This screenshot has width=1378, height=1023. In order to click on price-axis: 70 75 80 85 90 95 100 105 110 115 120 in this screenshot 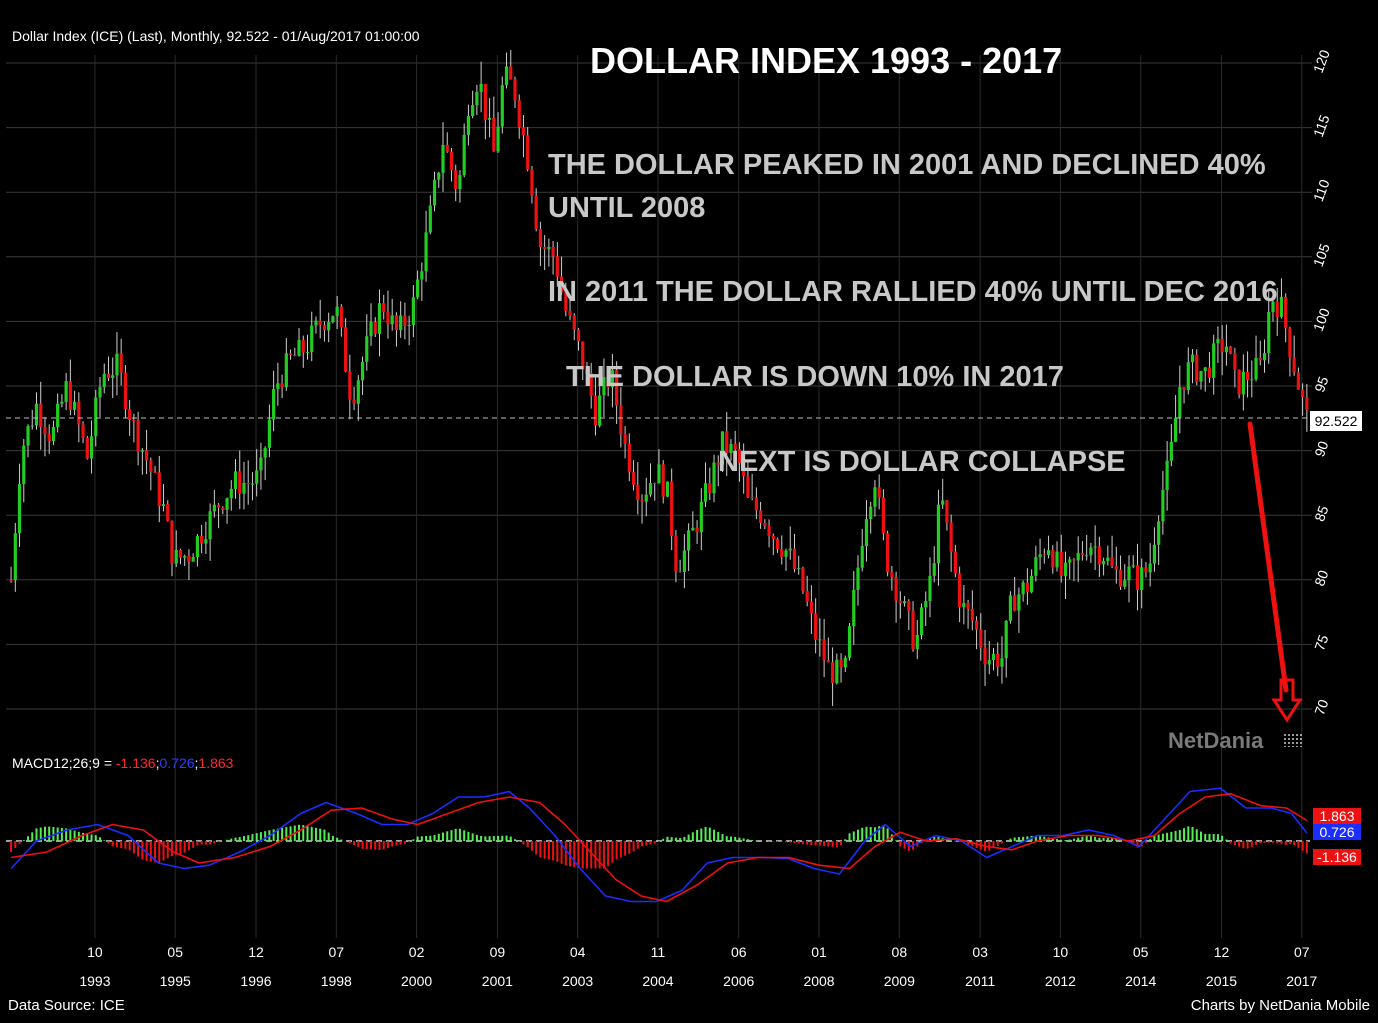, I will do `click(1321, 382)`.